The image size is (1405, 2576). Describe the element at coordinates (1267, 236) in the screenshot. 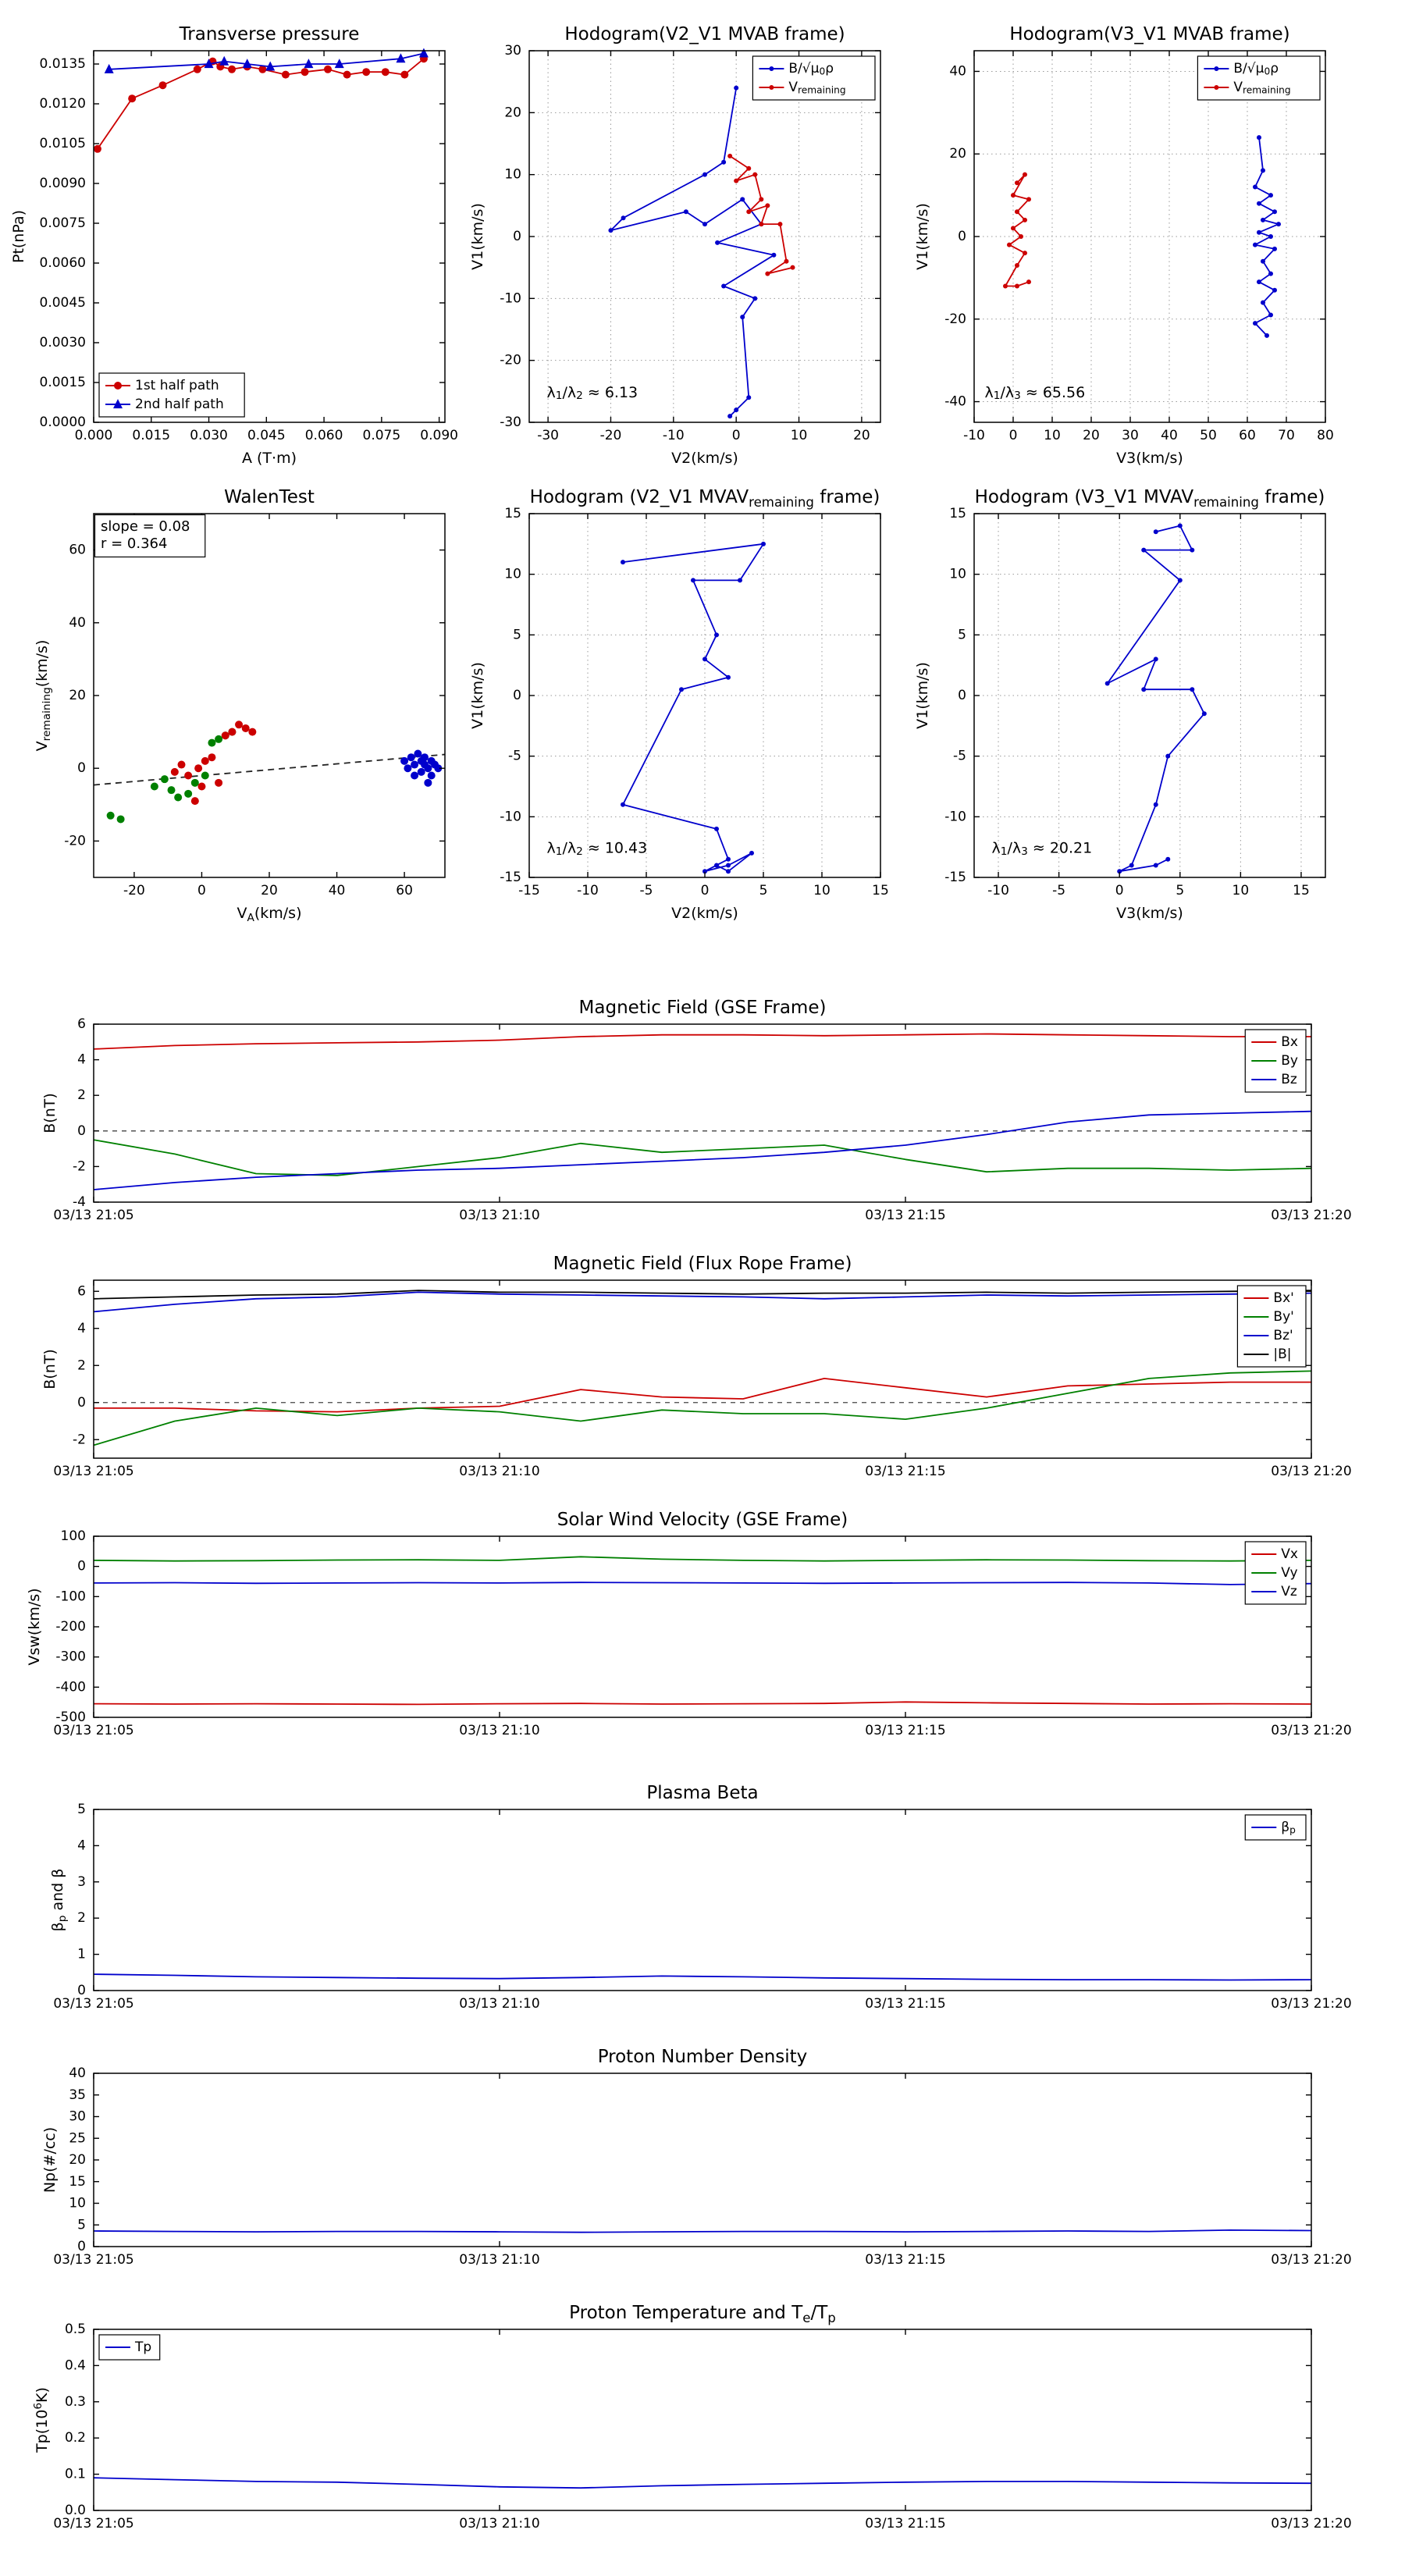

I see `series-B/sqrt(mu0rho)` at that location.